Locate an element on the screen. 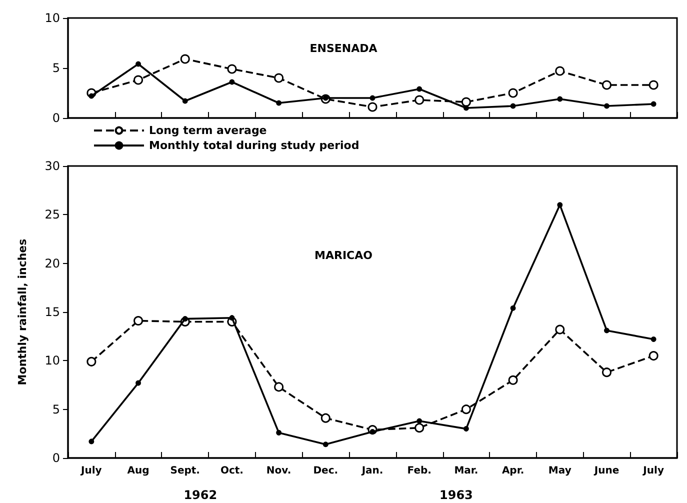  x-tick-label: Apr. is located at coordinates (513, 471).